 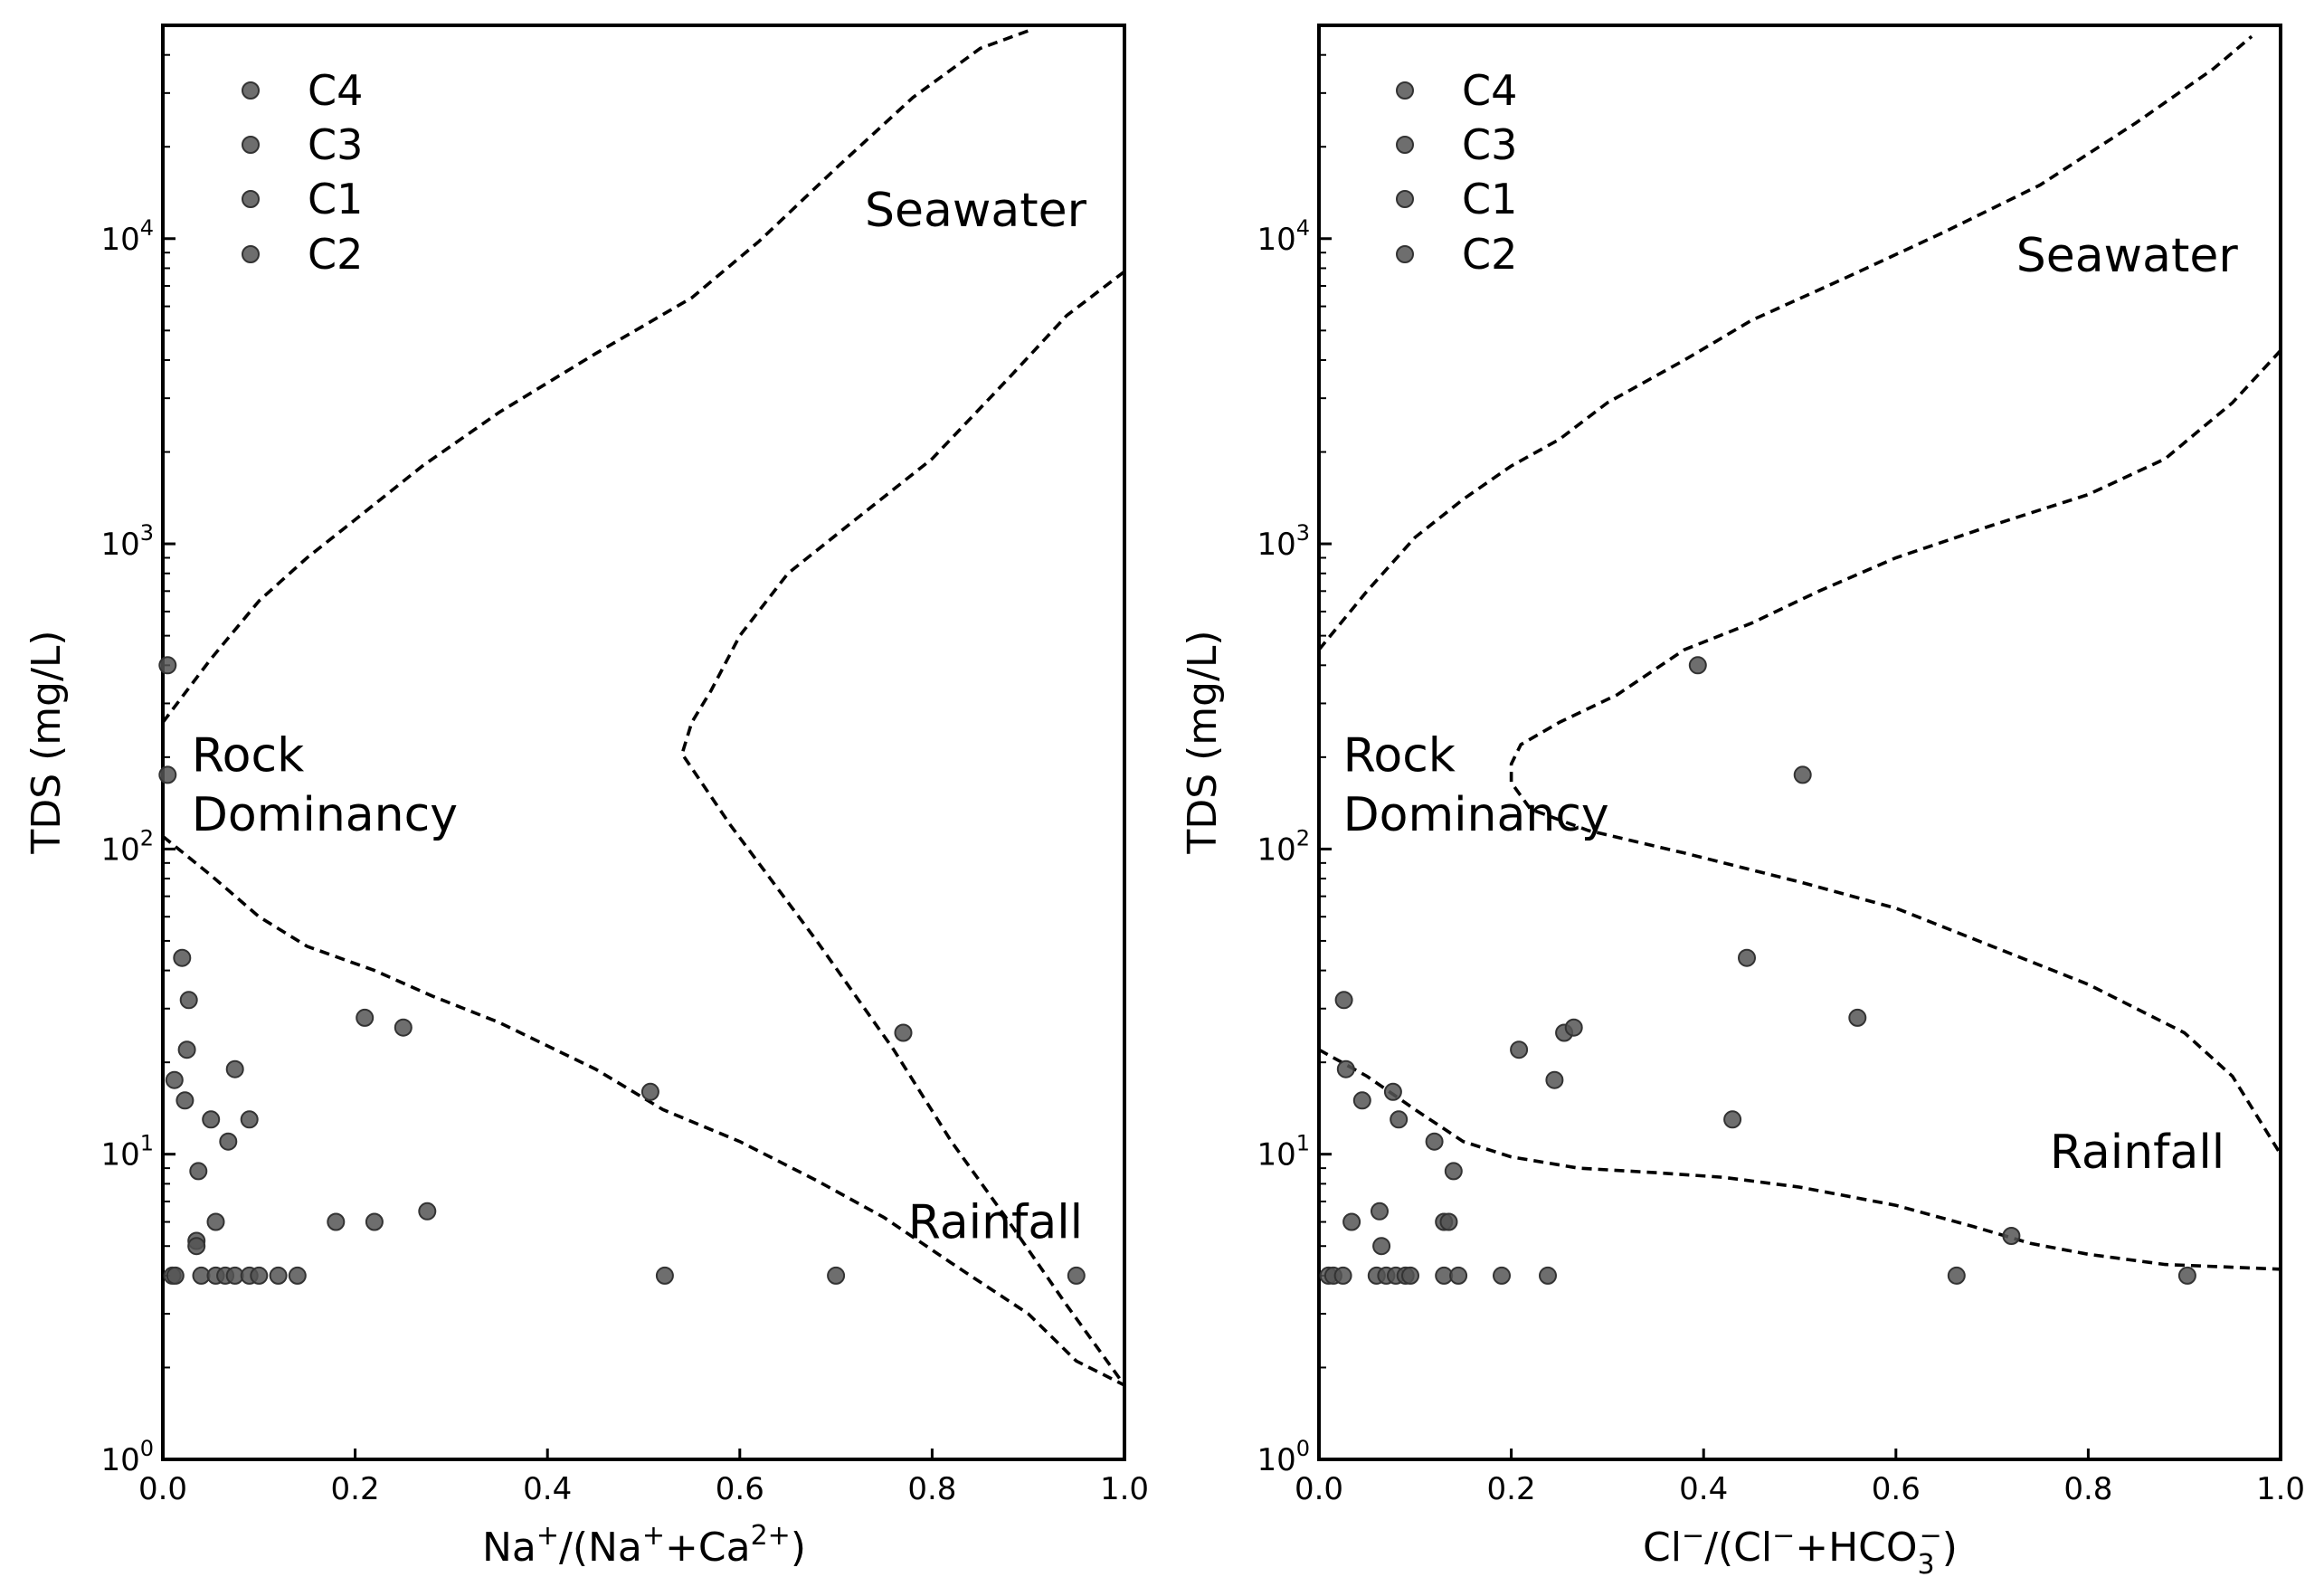 What do you see at coordinates (1800, 1551) in the screenshot?
I see `x-axis-label: Cl−/(Cl−+HCO3−)` at bounding box center [1800, 1551].